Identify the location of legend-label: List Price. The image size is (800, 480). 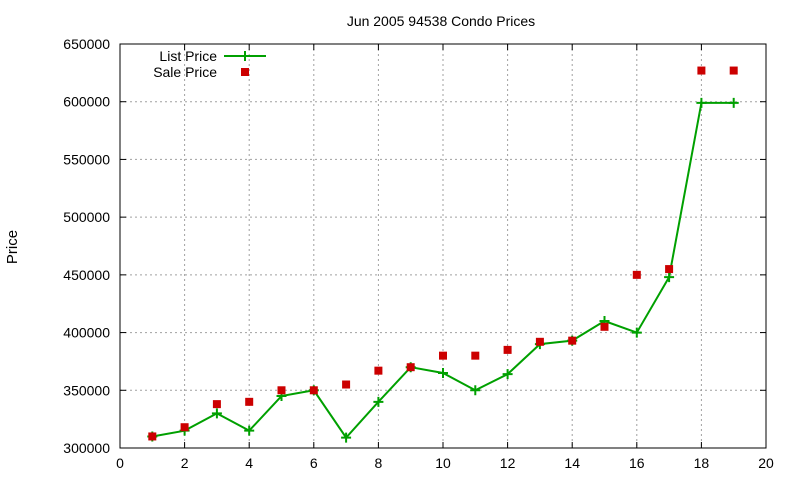
(188, 56).